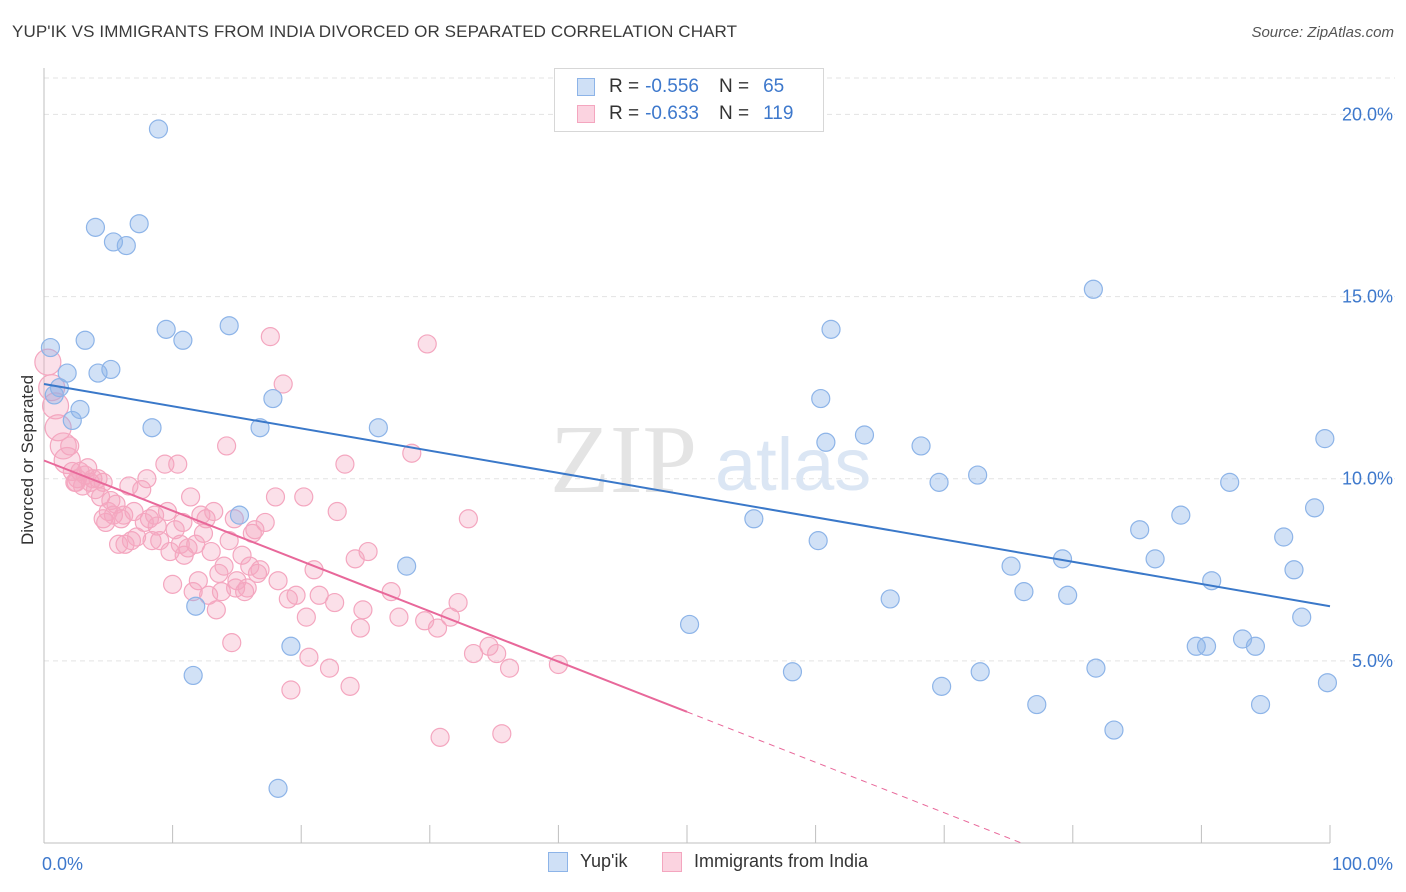  Describe the element at coordinates (586, 87) in the screenshot. I see `legend-swatch-yupik` at that location.